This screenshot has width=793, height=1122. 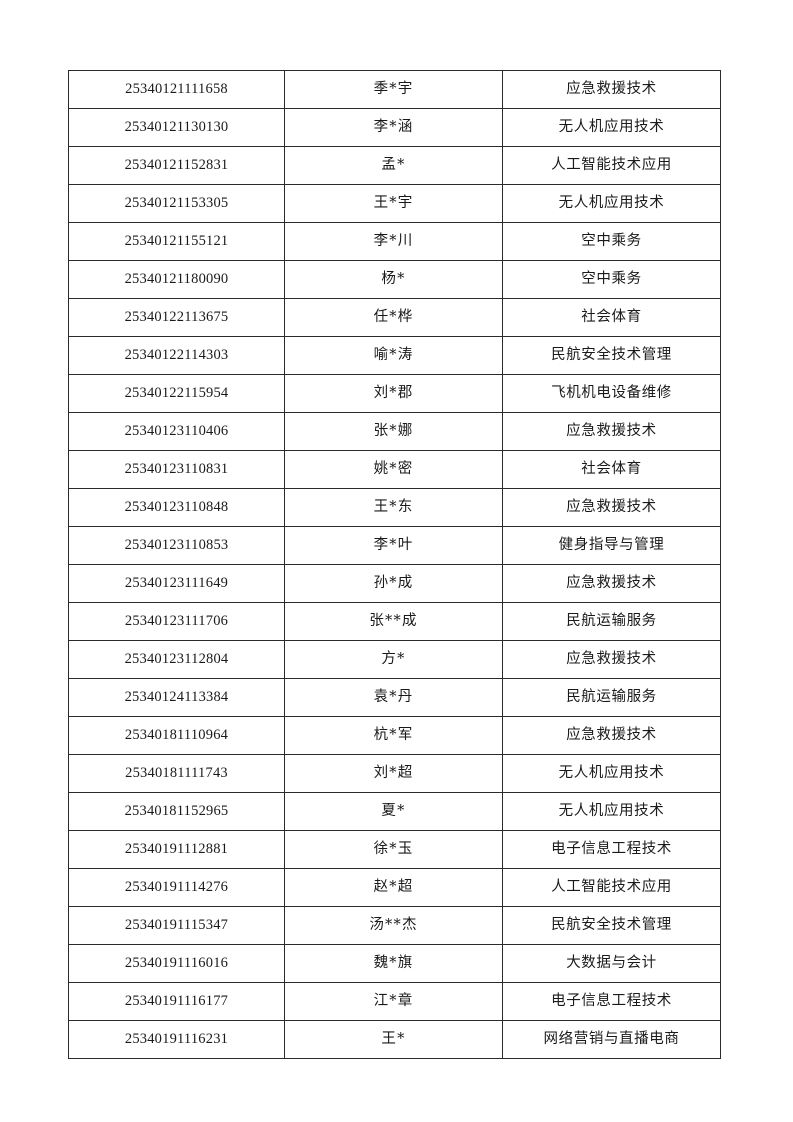 What do you see at coordinates (176, 621) in the screenshot?
I see `table-cell-id: 25340123111706` at bounding box center [176, 621].